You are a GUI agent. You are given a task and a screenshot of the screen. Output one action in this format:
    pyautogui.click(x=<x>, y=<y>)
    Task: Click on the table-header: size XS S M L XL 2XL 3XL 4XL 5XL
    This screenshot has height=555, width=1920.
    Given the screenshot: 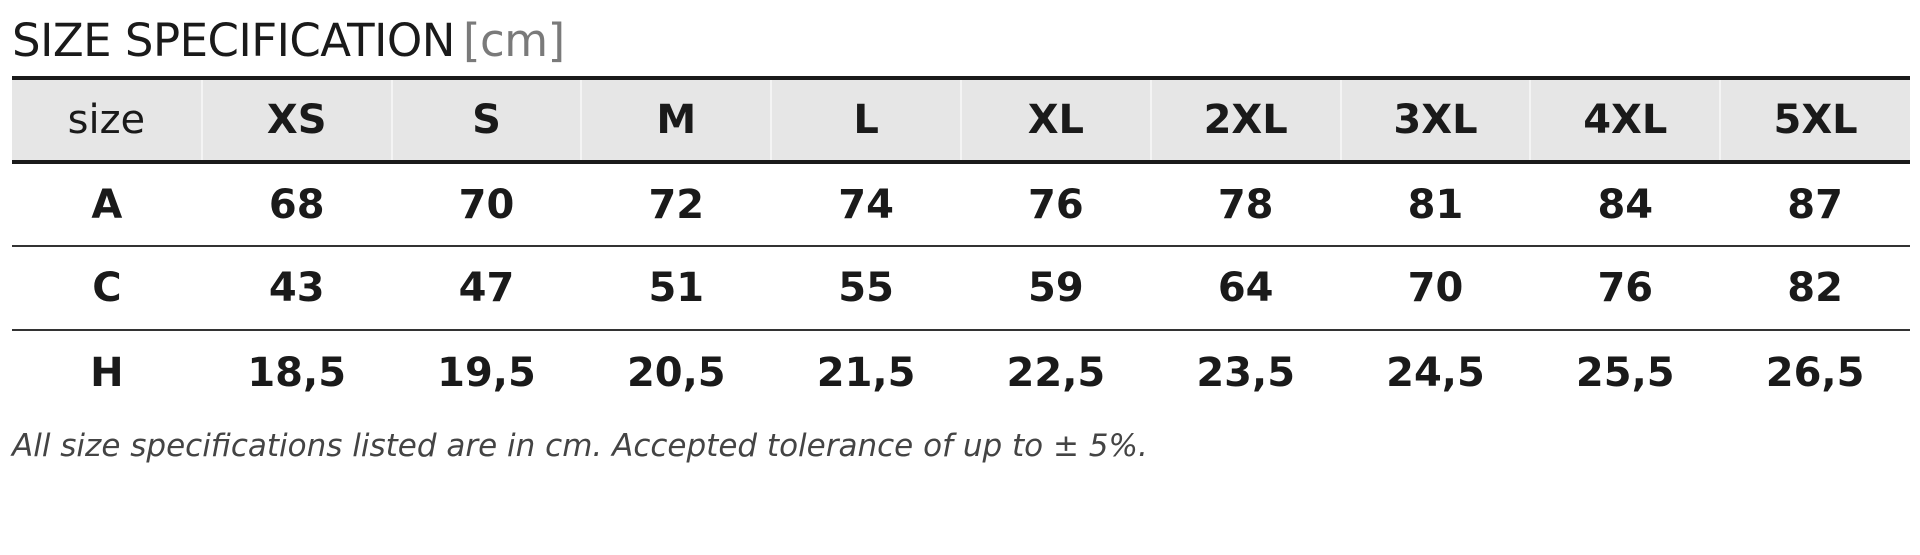 What is the action you would take?
    pyautogui.click(x=961, y=120)
    